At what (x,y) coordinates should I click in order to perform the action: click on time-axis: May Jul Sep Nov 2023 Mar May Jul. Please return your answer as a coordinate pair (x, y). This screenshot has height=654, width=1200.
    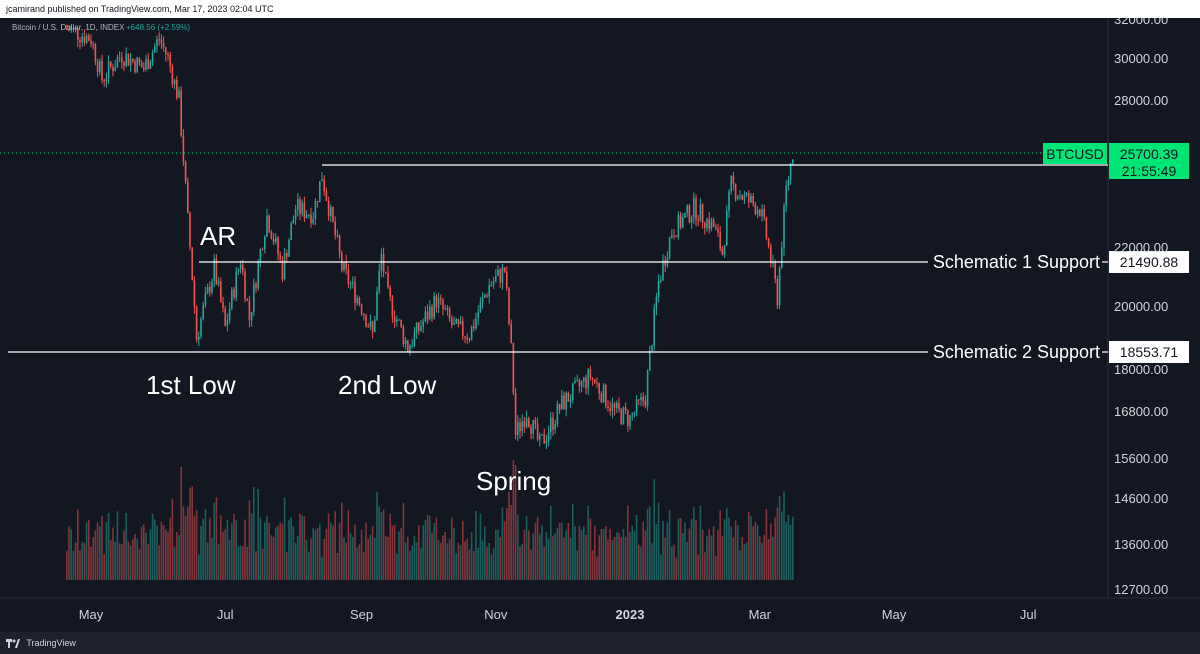
    Looking at the image, I should click on (558, 614).